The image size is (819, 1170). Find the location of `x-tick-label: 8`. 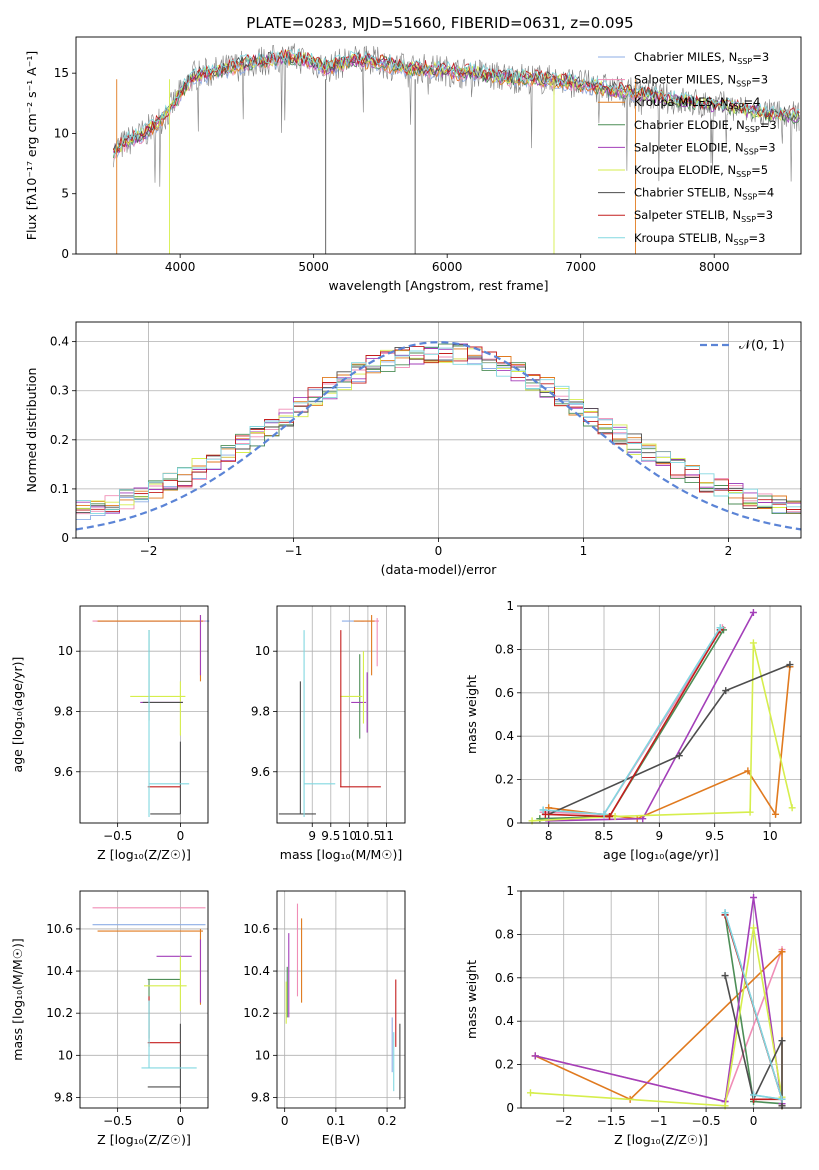

x-tick-label: 8 is located at coordinates (549, 836).